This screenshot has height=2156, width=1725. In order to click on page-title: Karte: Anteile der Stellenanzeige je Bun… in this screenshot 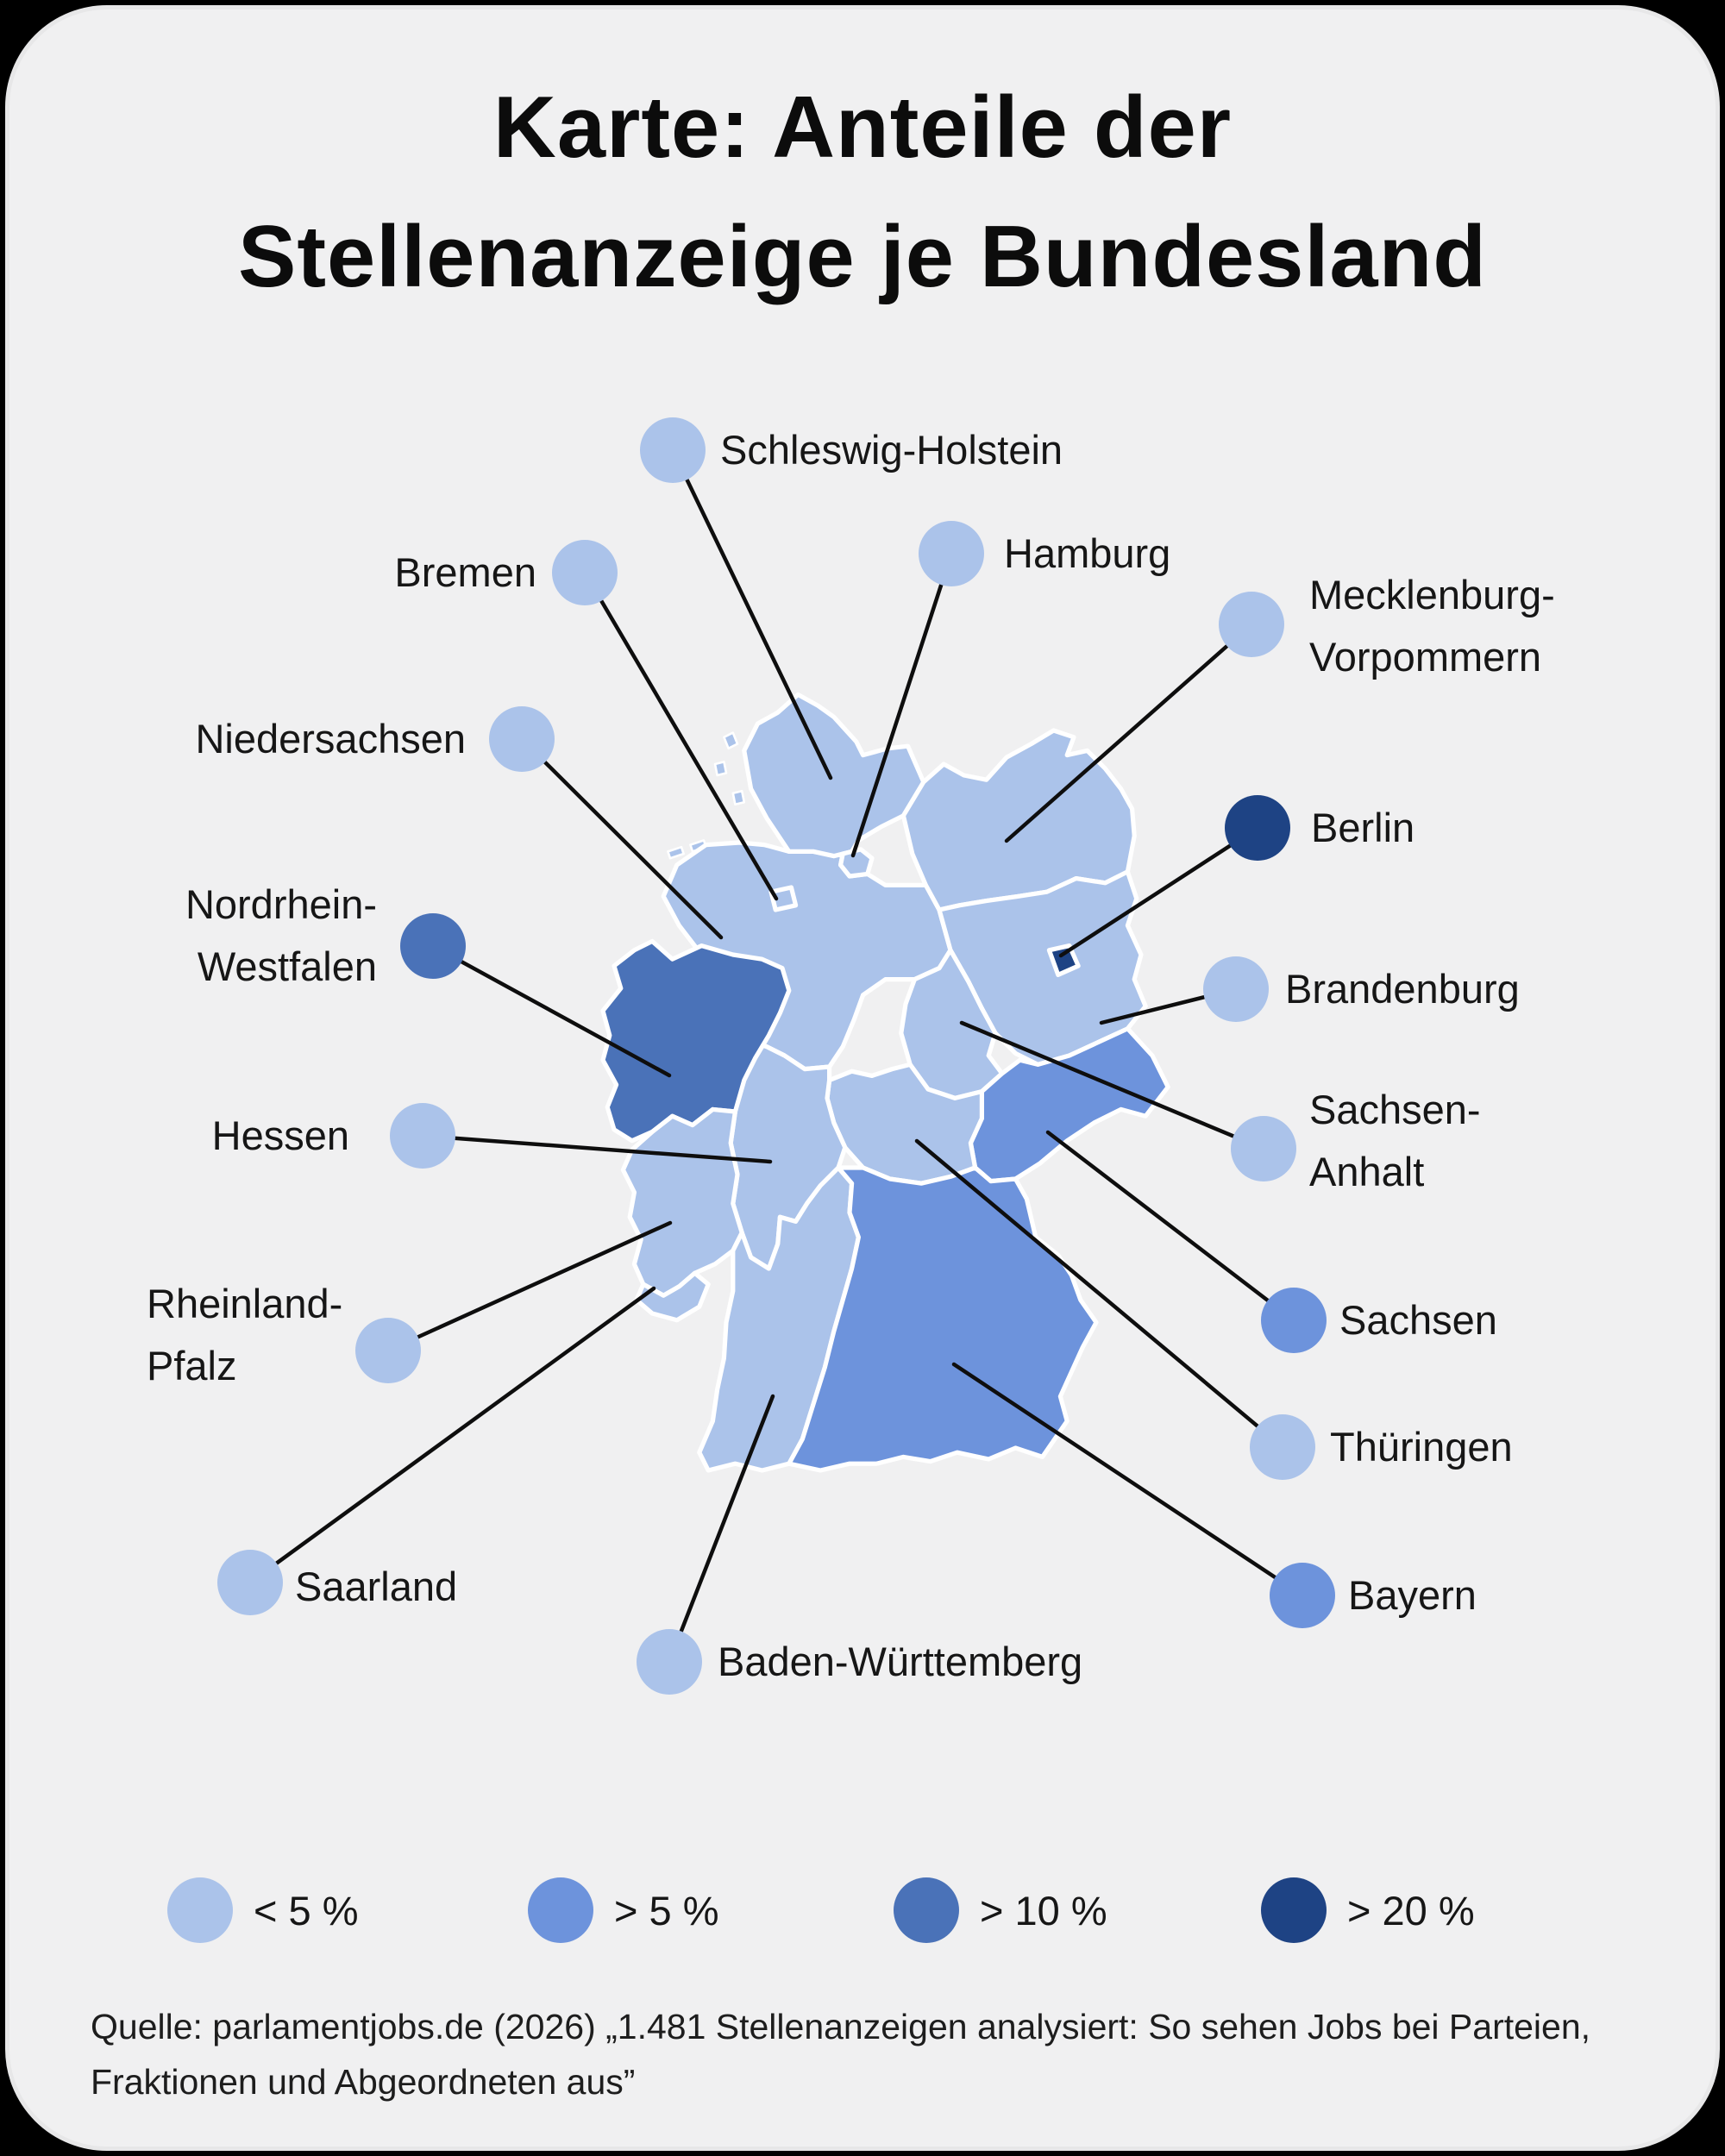, I will do `click(862, 192)`.